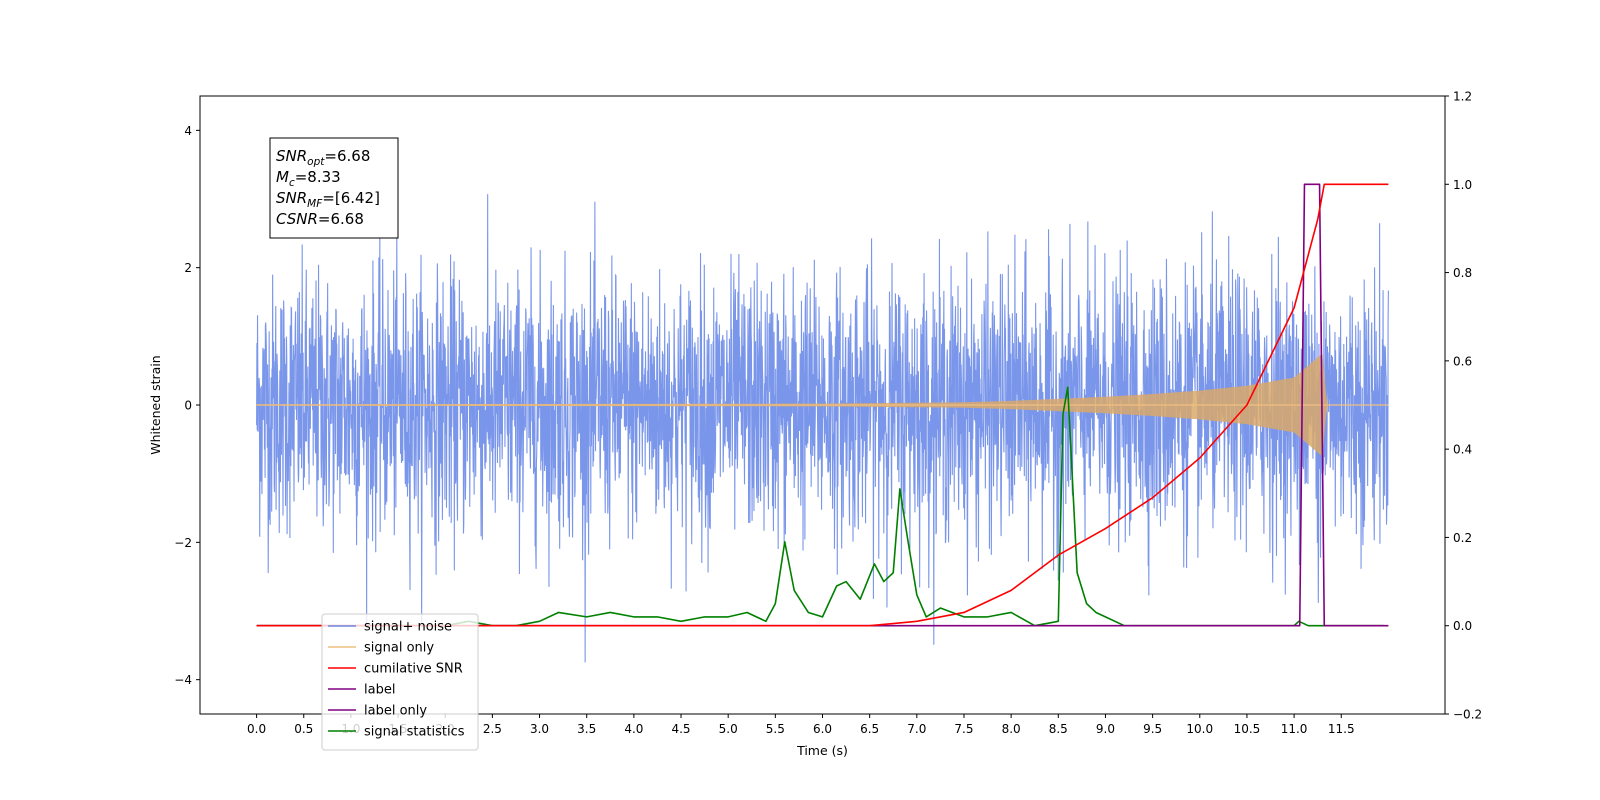  I want to click on x-tick-label: 7.0, so click(916, 729).